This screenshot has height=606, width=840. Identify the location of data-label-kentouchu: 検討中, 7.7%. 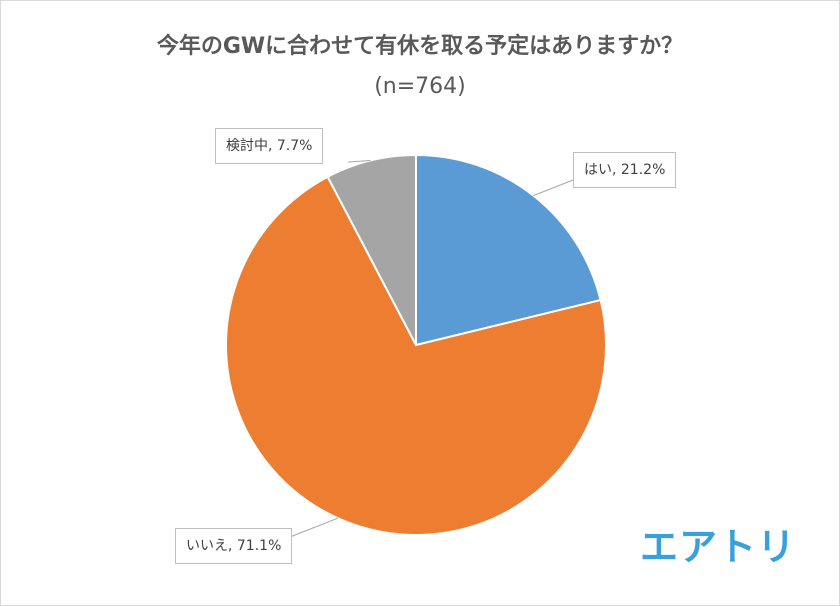
(269, 146).